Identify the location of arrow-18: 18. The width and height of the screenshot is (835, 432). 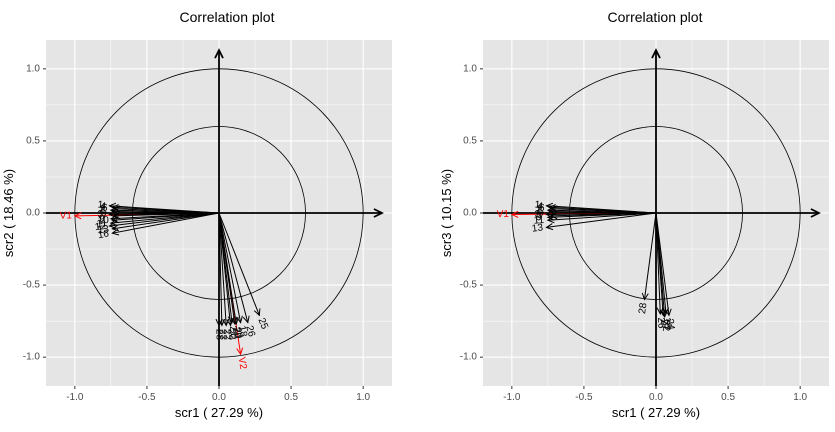
(664, 271).